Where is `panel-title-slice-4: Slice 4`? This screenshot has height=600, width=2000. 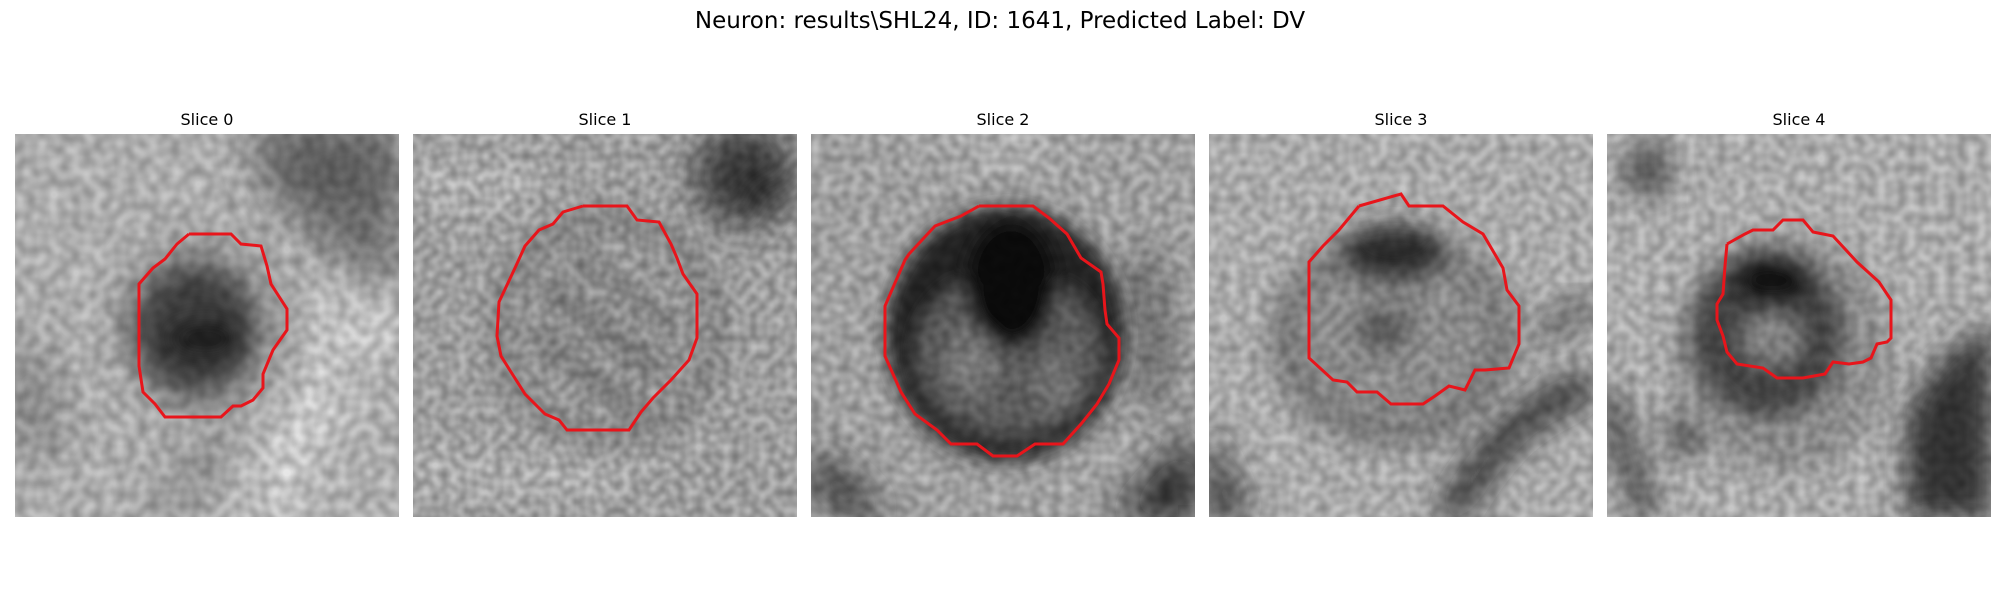
panel-title-slice-4: Slice 4 is located at coordinates (1799, 119).